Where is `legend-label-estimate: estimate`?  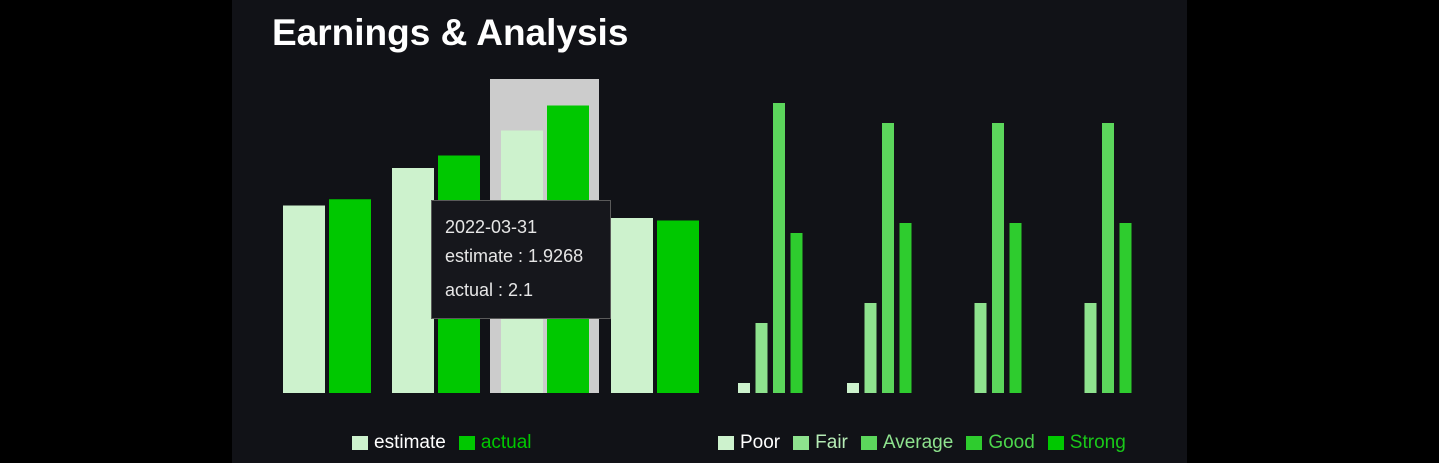 legend-label-estimate: estimate is located at coordinates (410, 442).